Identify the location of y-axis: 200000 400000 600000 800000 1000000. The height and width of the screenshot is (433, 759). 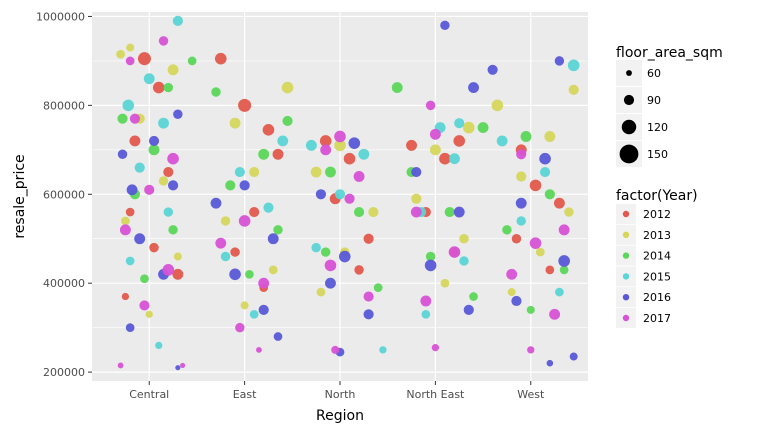
(64, 194).